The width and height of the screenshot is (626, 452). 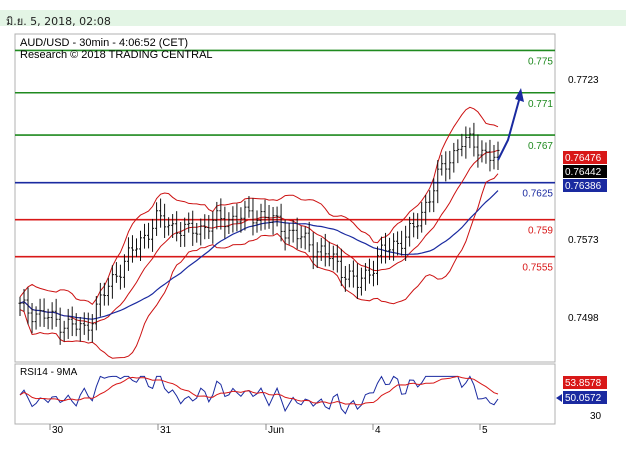 What do you see at coordinates (104, 43) in the screenshot?
I see `chart-title: AUD/USD - 30min - 4:06:52 (CET)` at bounding box center [104, 43].